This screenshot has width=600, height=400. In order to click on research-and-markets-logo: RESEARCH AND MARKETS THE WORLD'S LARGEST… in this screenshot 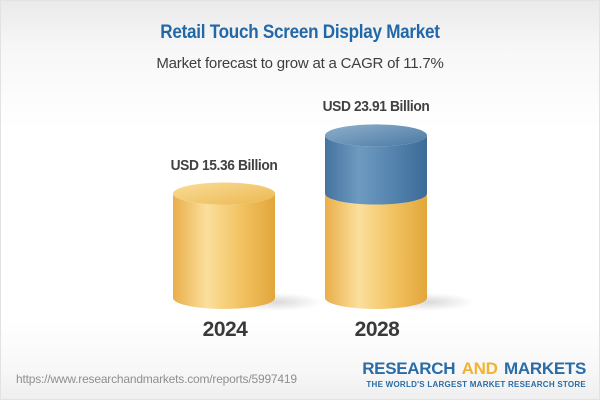, I will do `click(474, 374)`.